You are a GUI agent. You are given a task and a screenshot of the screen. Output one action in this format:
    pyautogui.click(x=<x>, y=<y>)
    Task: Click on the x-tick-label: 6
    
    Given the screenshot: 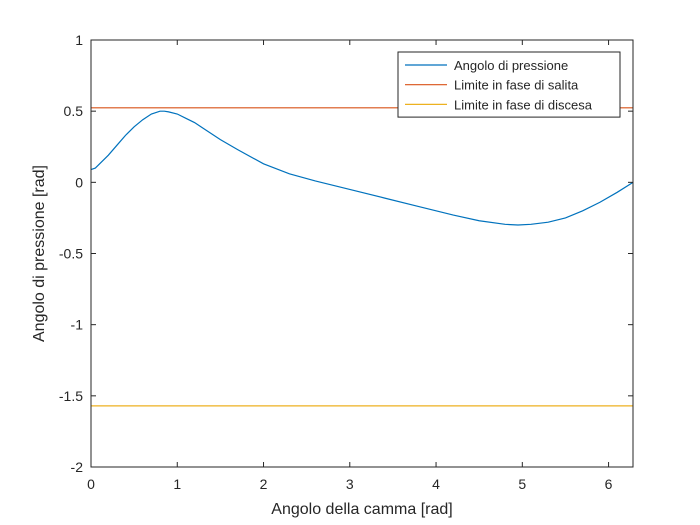 What is the action you would take?
    pyautogui.click(x=609, y=484)
    